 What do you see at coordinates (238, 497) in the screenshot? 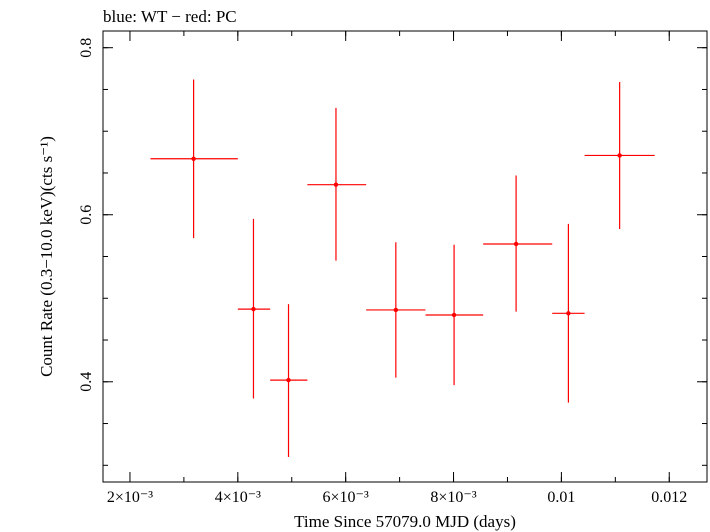
I see `x-tick-label: 4×10⁻³` at bounding box center [238, 497].